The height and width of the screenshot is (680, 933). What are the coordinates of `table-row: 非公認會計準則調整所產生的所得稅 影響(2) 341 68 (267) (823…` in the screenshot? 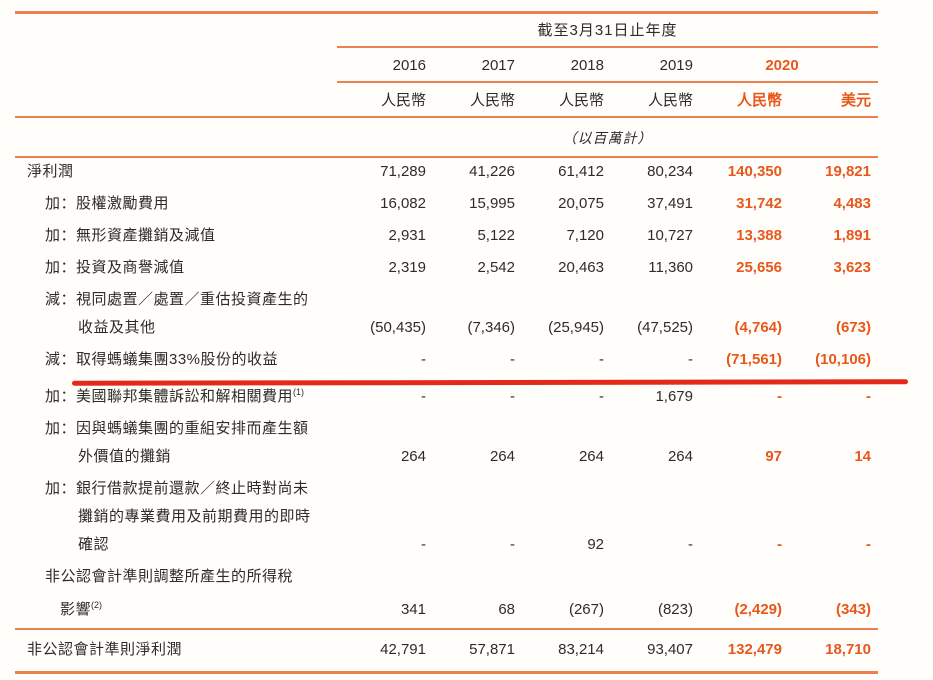 It's located at (446, 595).